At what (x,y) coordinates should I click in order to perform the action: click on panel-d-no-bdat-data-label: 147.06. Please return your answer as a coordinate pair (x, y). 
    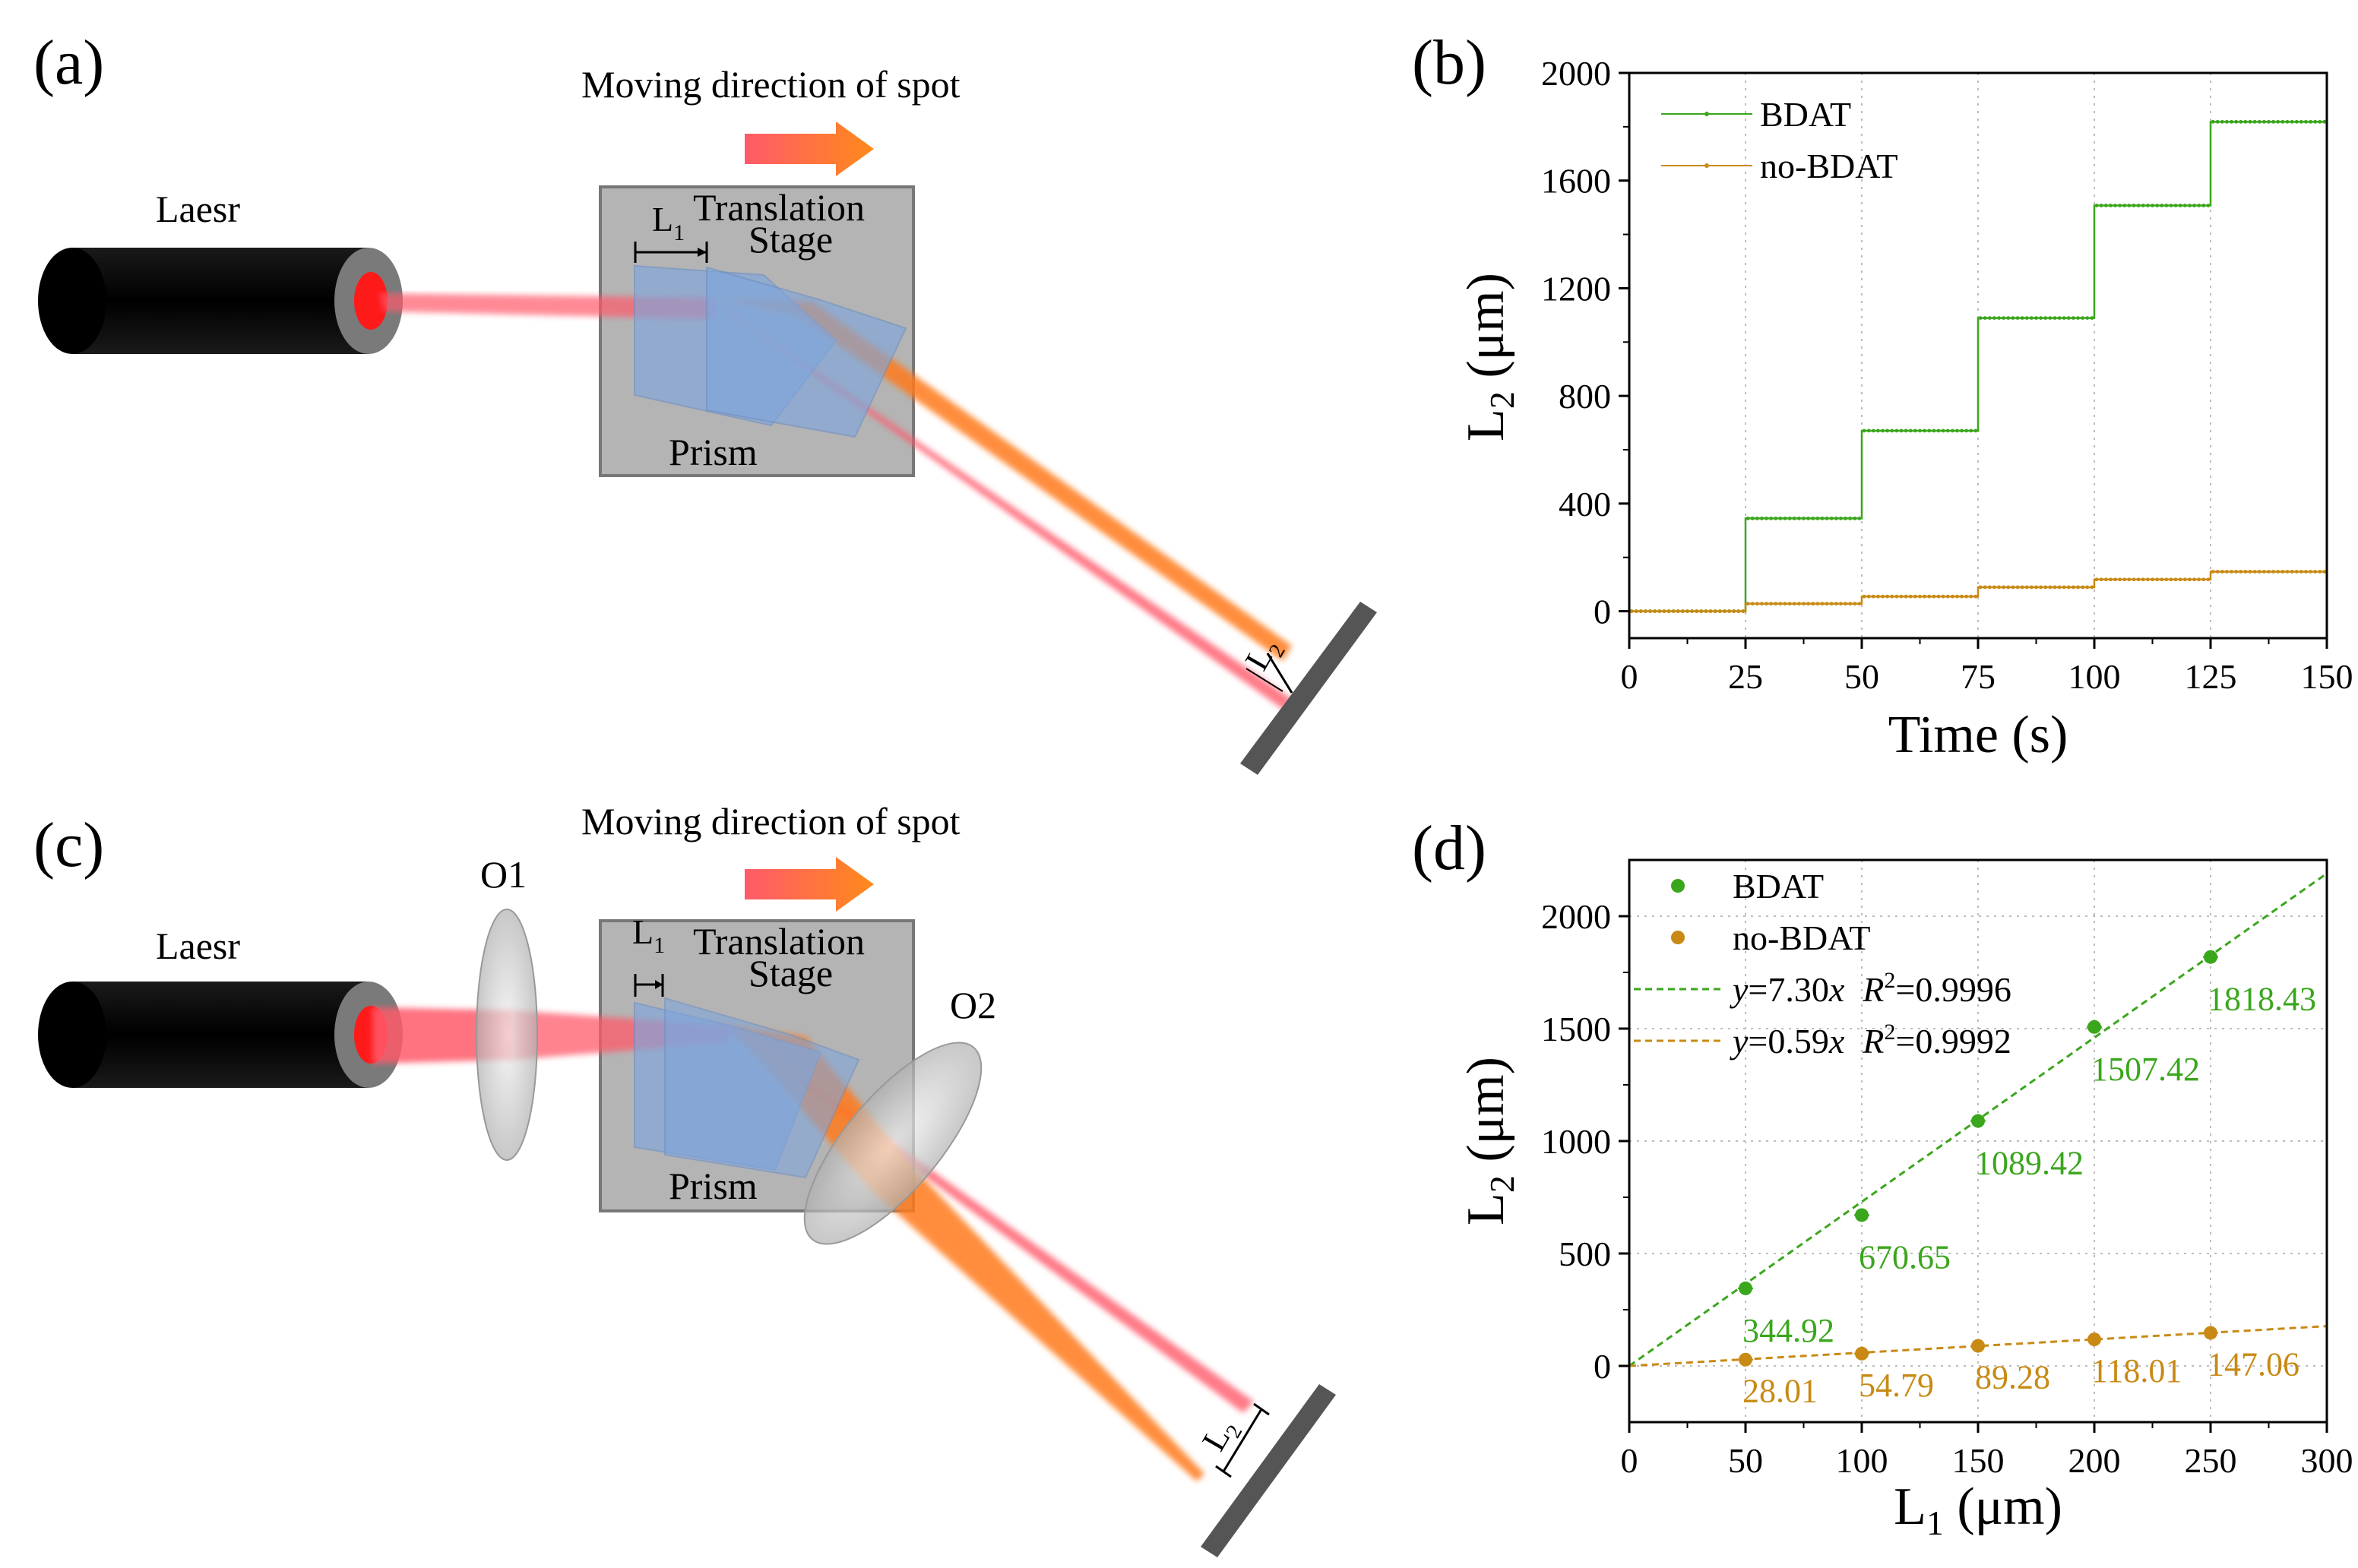
    Looking at the image, I should click on (2253, 1364).